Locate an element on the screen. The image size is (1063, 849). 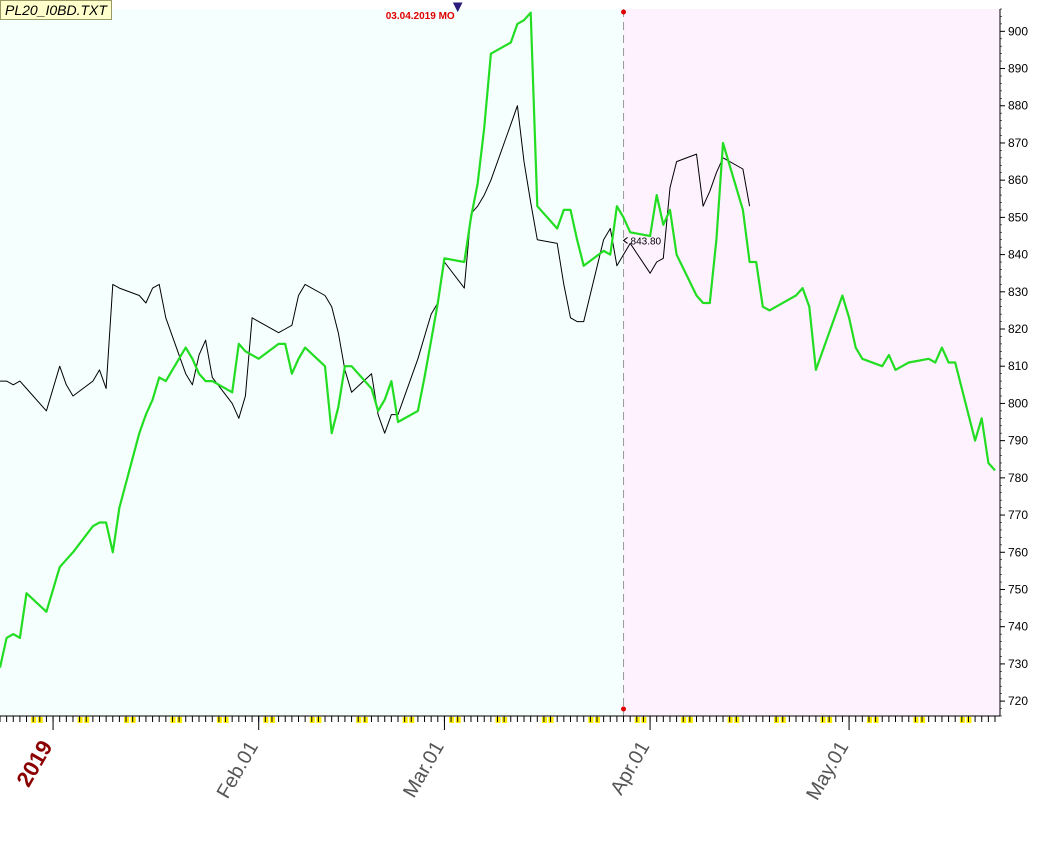
y-tick-label: 780 is located at coordinates (1018, 478).